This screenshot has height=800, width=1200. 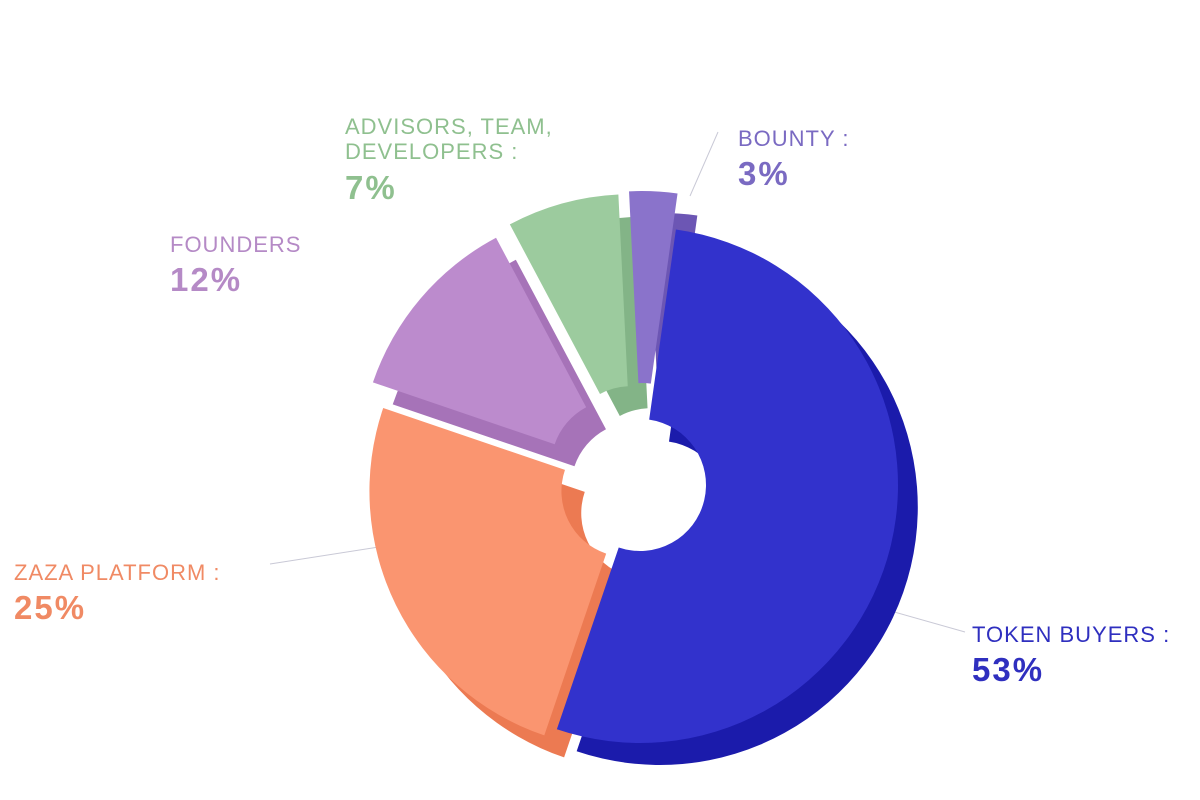 What do you see at coordinates (206, 280) in the screenshot?
I see `label-value: 12%` at bounding box center [206, 280].